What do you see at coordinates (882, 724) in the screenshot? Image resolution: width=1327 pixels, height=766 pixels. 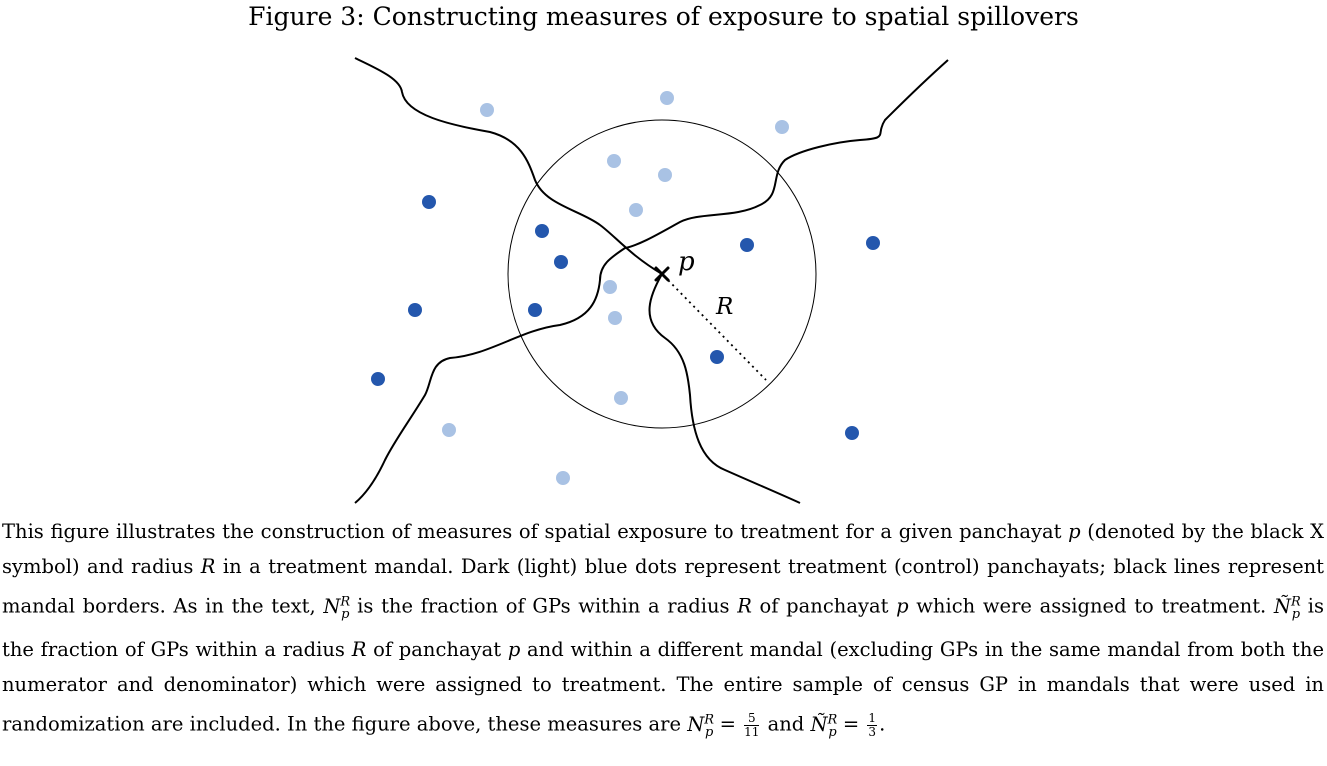 I see `caption-text: .` at bounding box center [882, 724].